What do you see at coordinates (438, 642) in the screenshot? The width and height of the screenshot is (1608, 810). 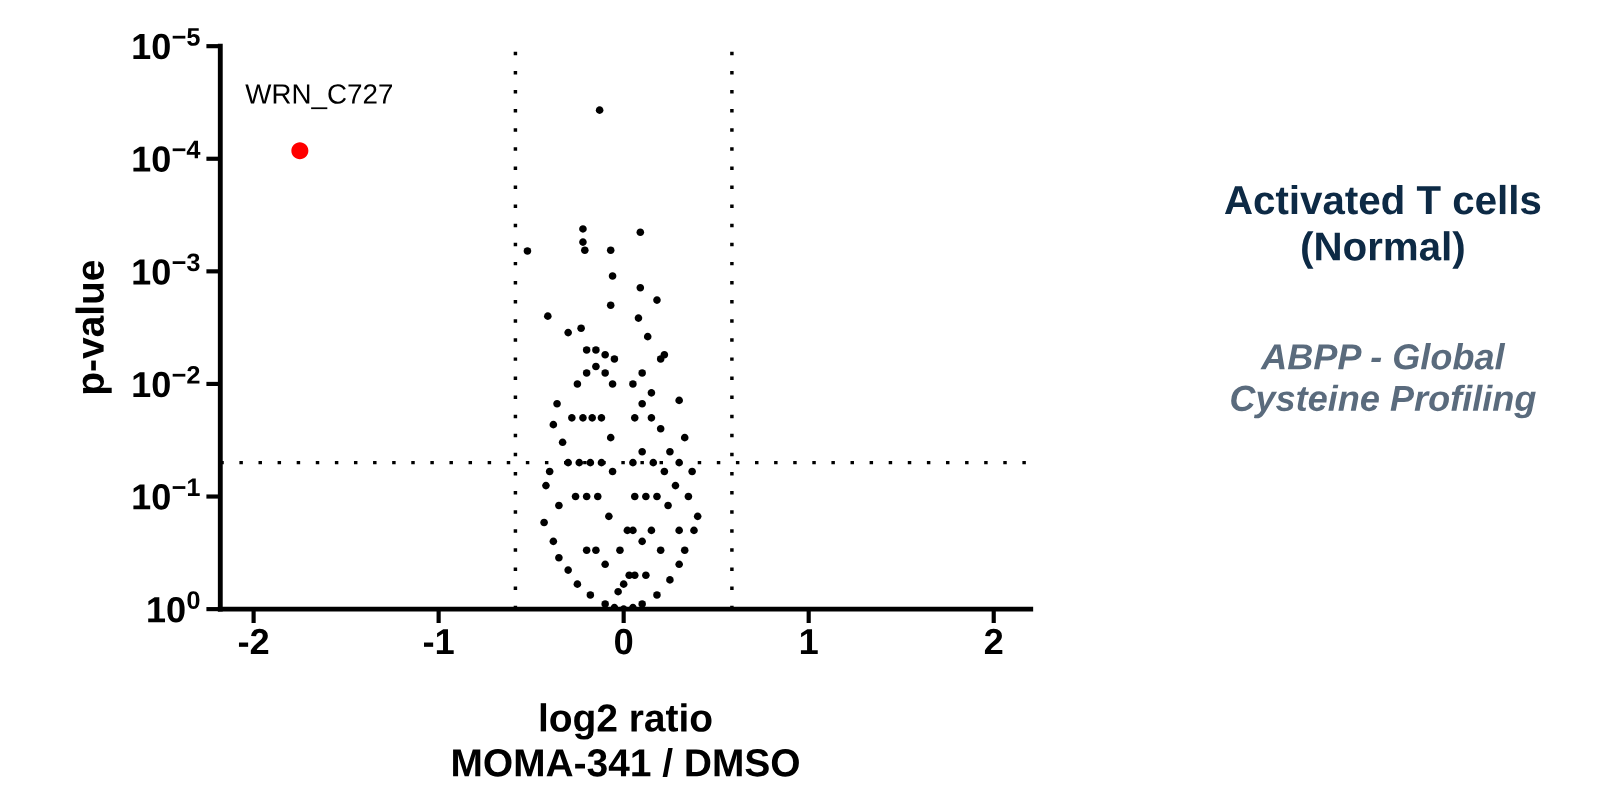 I see `x-tick-label: -1` at bounding box center [438, 642].